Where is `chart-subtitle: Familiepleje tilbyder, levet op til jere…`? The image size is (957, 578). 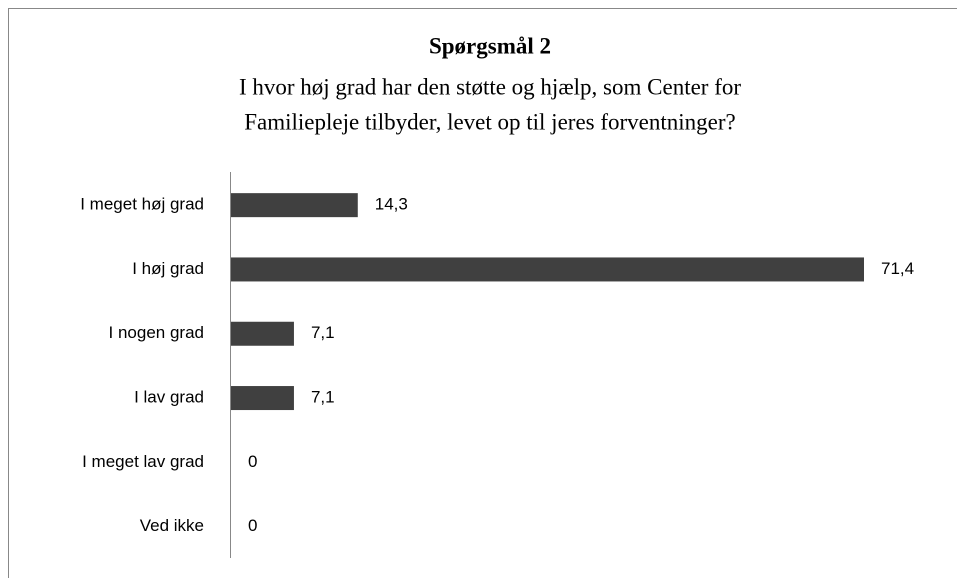
chart-subtitle: Familiepleje tilbyder, levet op til jere… is located at coordinates (490, 121).